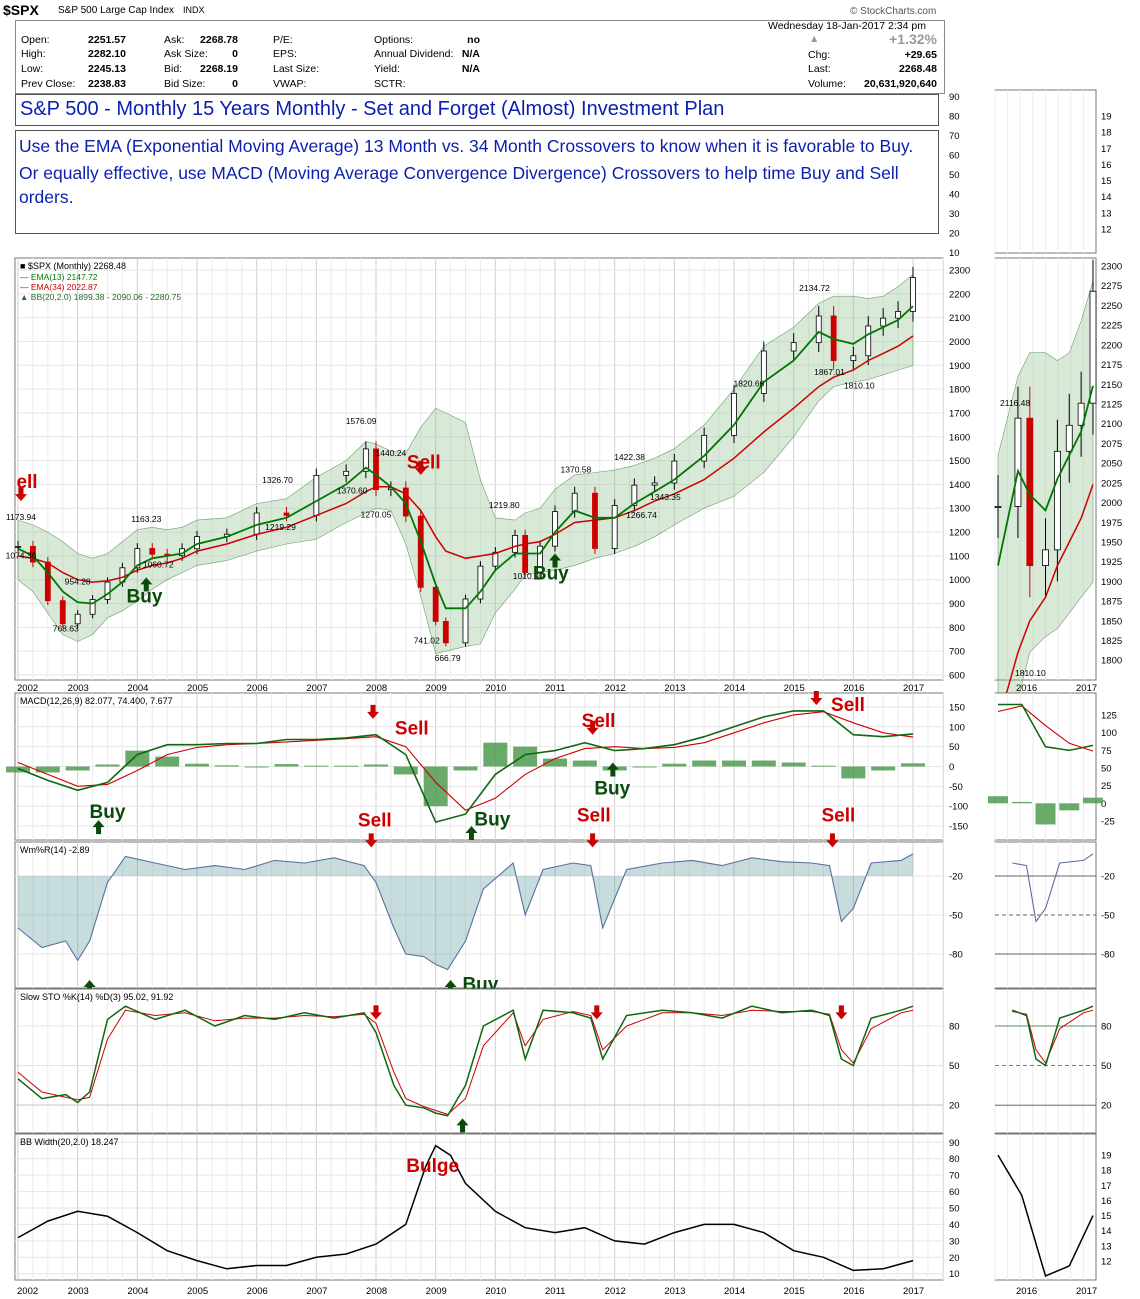  What do you see at coordinates (819, 55) in the screenshot?
I see `quote-c5-0-label: Chg:` at bounding box center [819, 55].